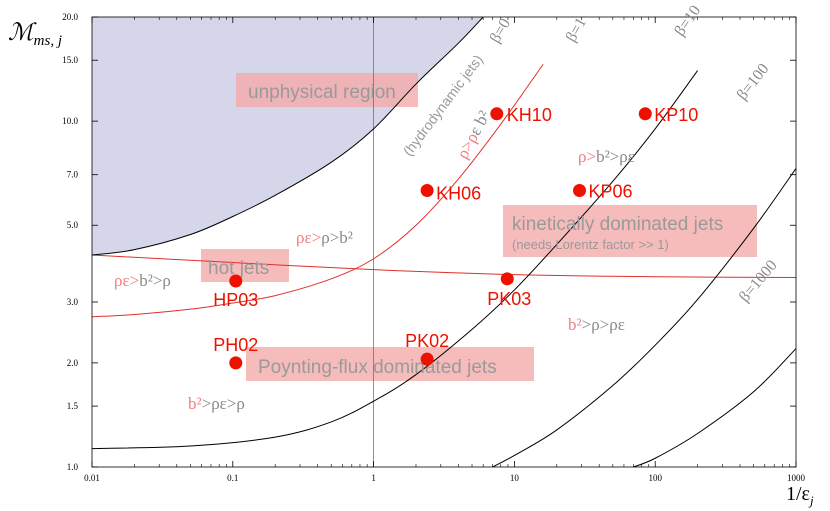 This screenshot has height=511, width=830. What do you see at coordinates (606, 156) in the screenshot?
I see `ineq-rho-b2-rhoeps: ρ>b²>ρε` at bounding box center [606, 156].